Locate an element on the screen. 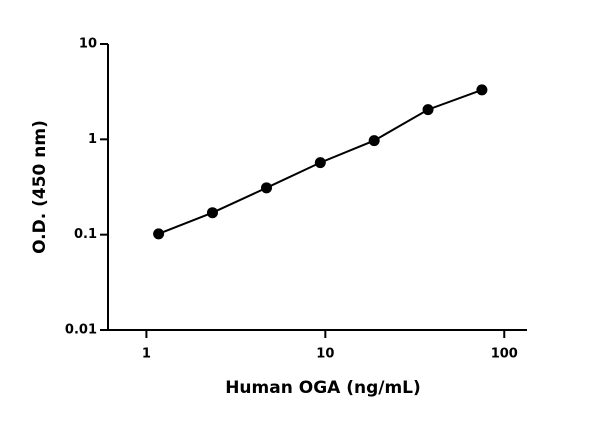 The width and height of the screenshot is (600, 421). y-tick-label: 0.1 is located at coordinates (85, 234).